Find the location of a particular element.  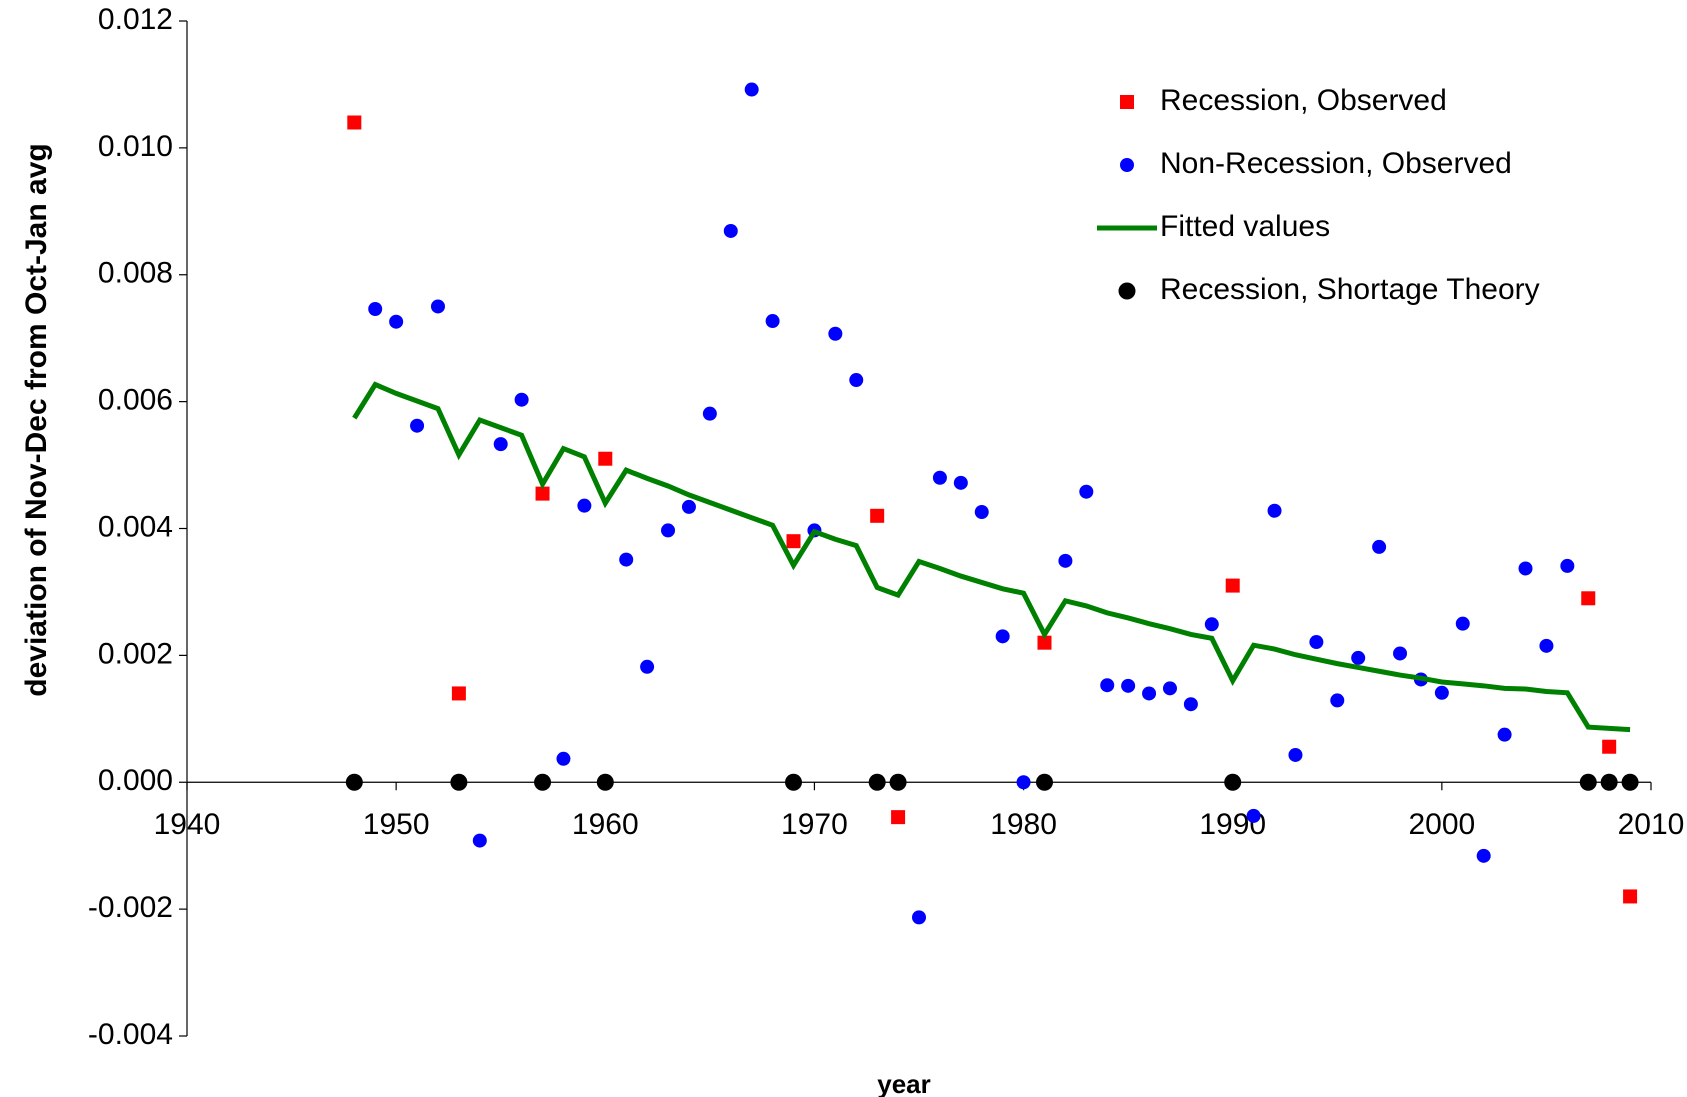

y-tick-label: 0.004 is located at coordinates (135, 526).